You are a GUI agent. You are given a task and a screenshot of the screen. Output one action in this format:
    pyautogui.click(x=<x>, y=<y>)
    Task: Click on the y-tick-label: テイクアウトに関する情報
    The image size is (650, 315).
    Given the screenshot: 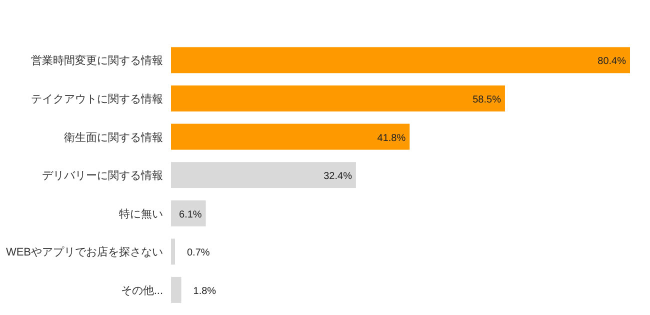 What is the action you would take?
    pyautogui.click(x=97, y=99)
    